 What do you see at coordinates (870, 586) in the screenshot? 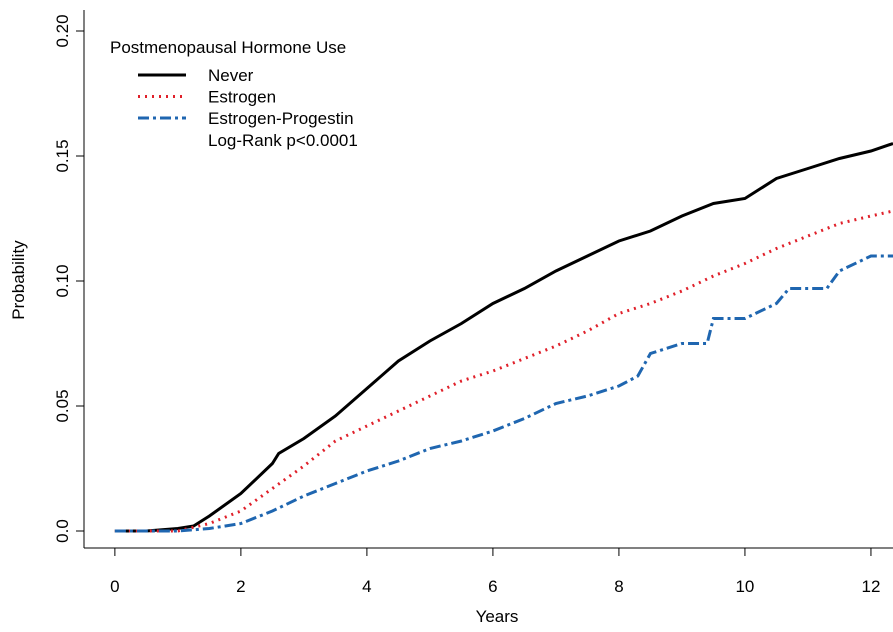
I see `x-tick-label: 12` at bounding box center [870, 586].